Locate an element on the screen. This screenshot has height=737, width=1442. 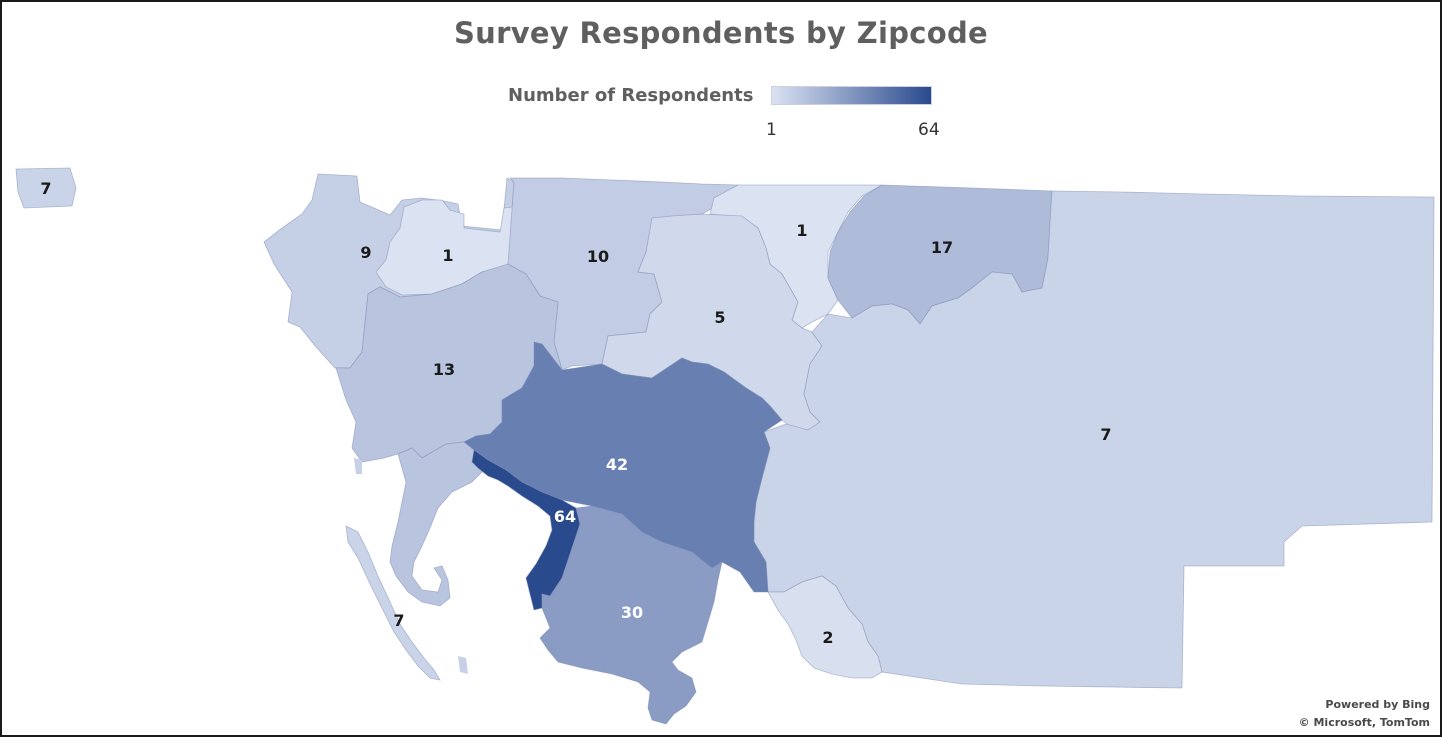
zip-region-peninsula-west is located at coordinates (439, 524).